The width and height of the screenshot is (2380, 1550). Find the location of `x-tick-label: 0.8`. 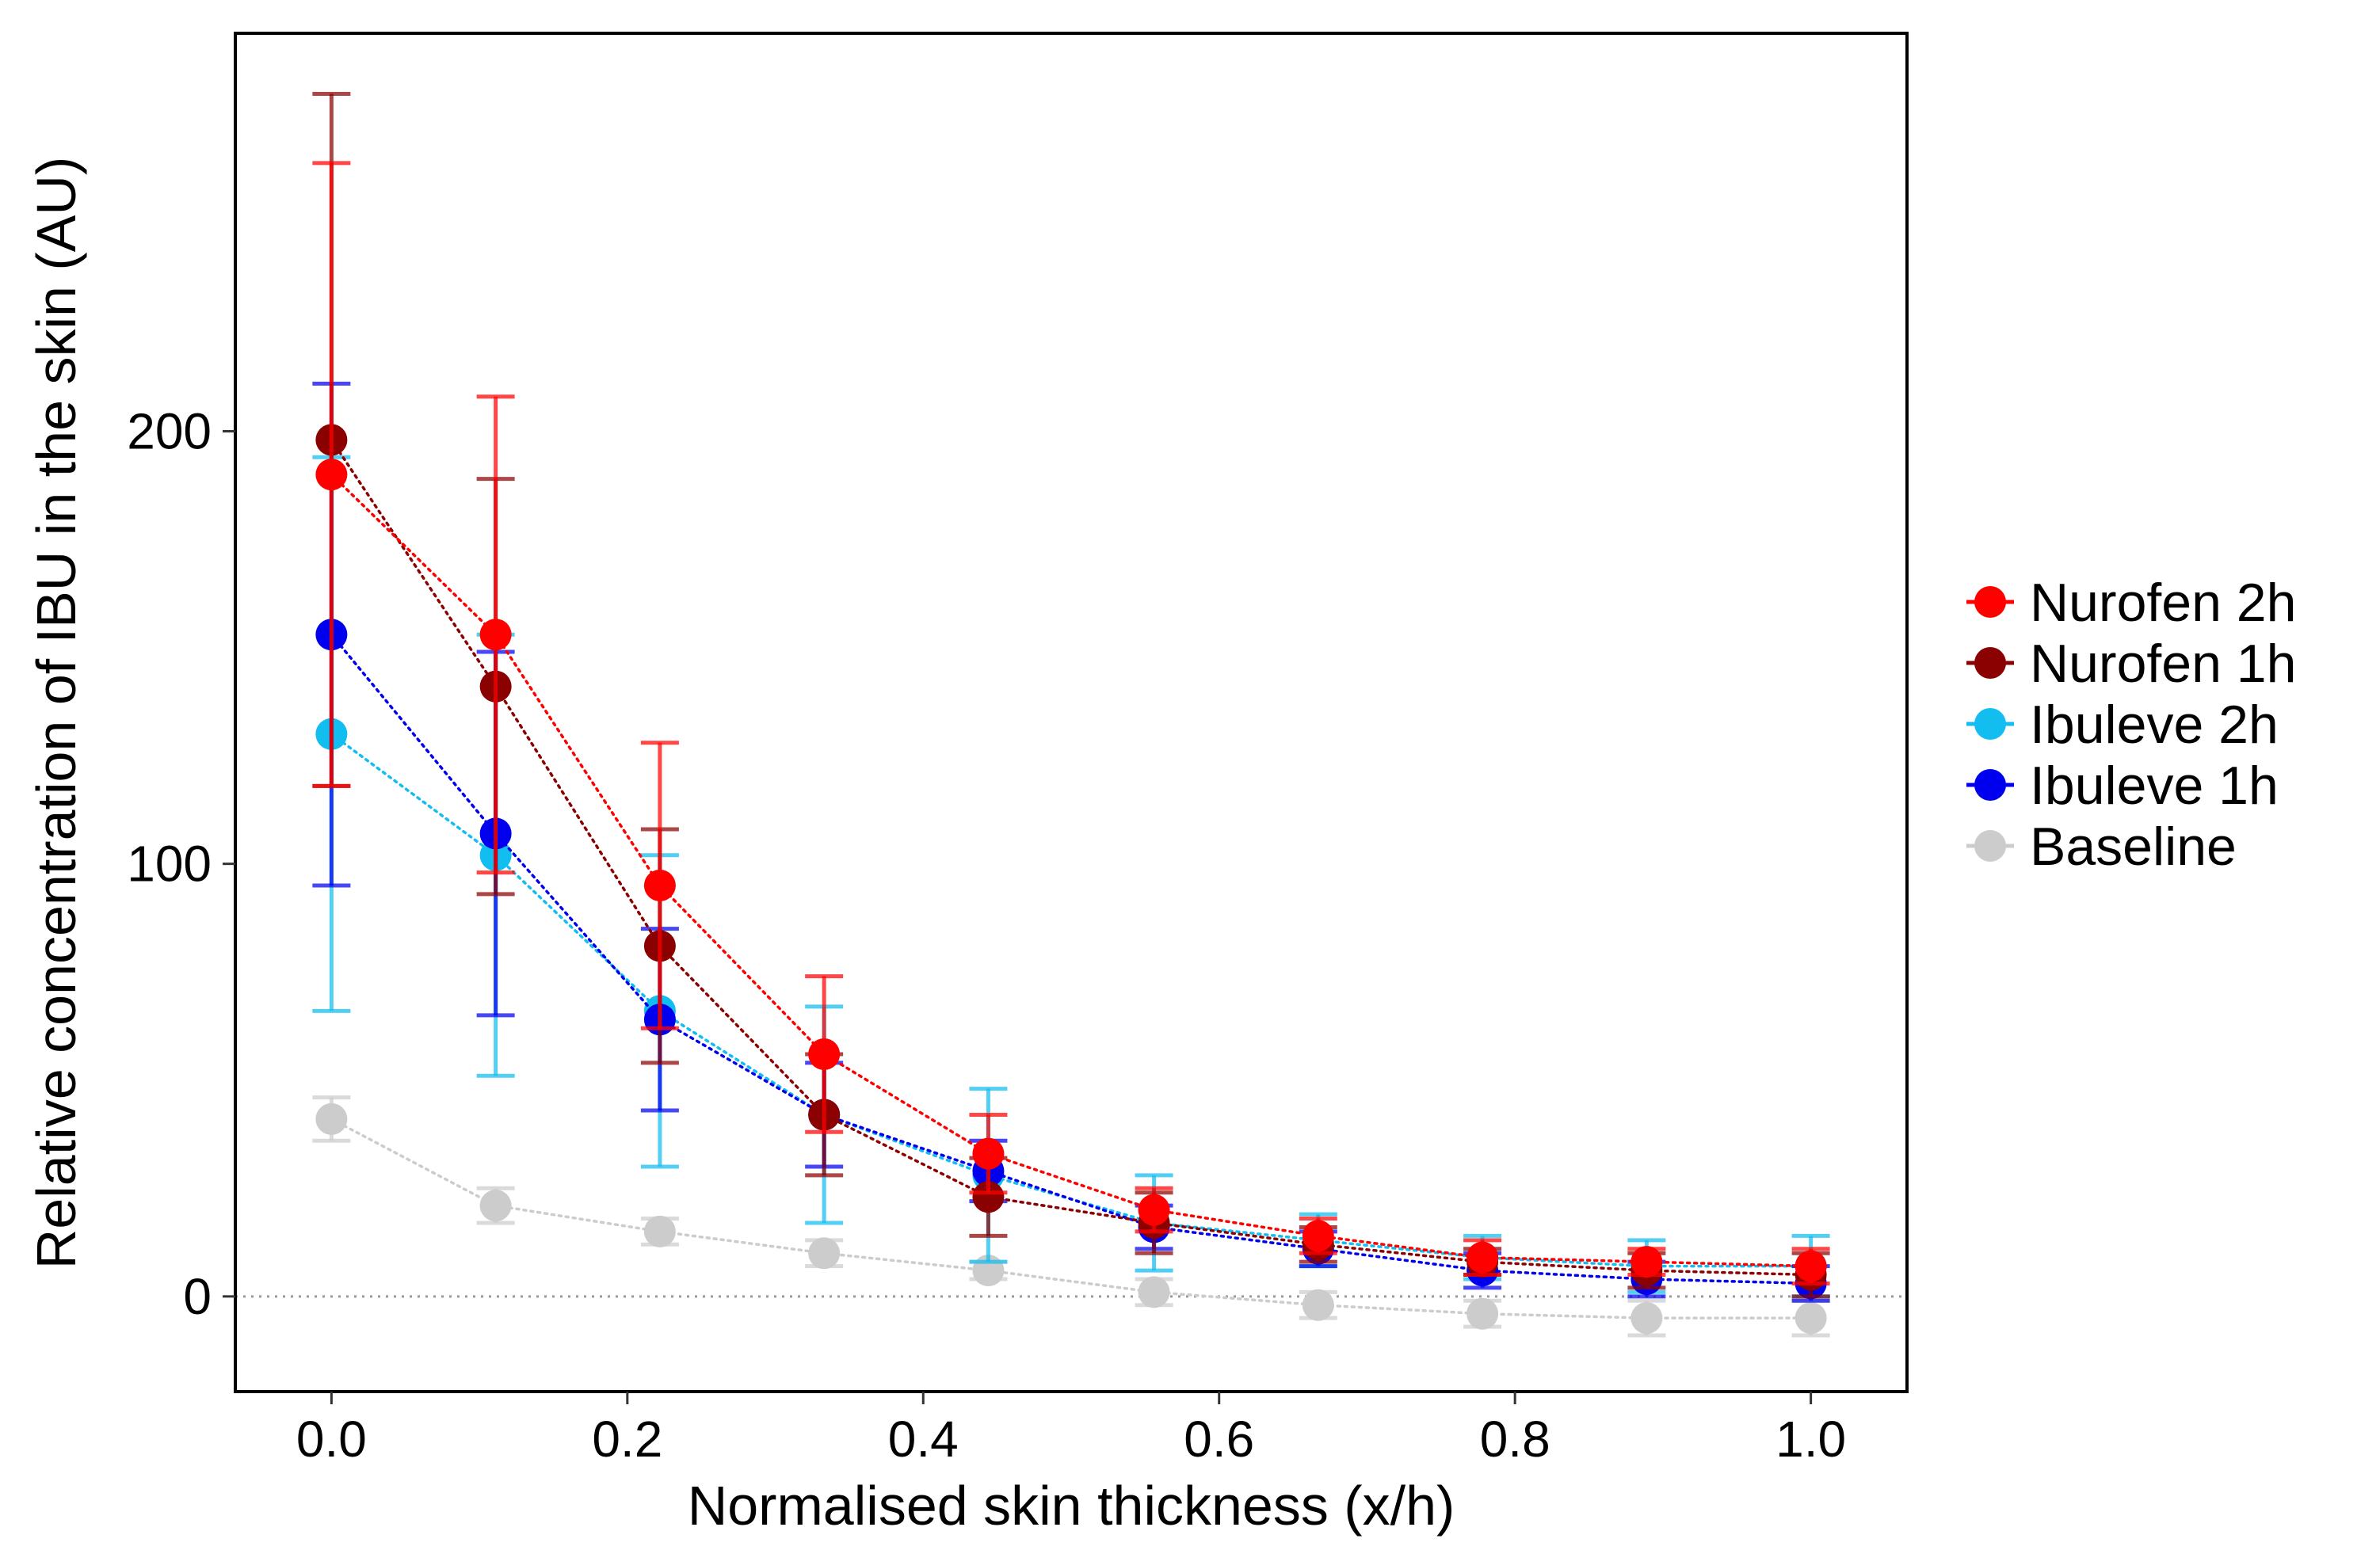

x-tick-label: 0.8 is located at coordinates (1515, 1440).